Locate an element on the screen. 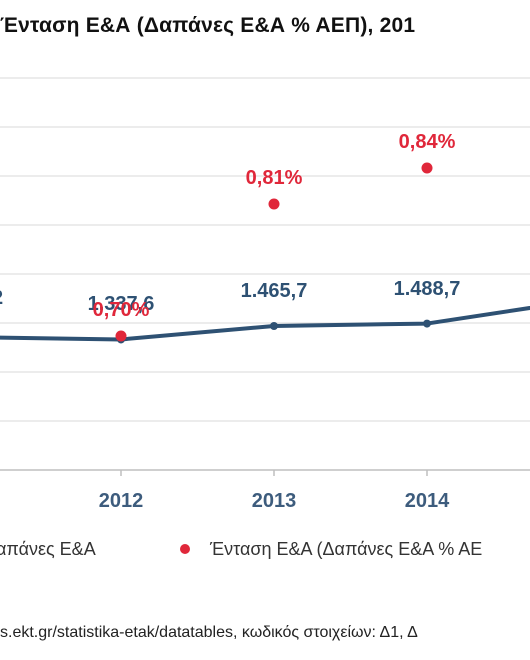 This screenshot has width=530, height=660. chart-title: Ένταση Ε&Α (Δαπάνες Ε&Α % ΑΕΠ), 201 is located at coordinates (208, 25).